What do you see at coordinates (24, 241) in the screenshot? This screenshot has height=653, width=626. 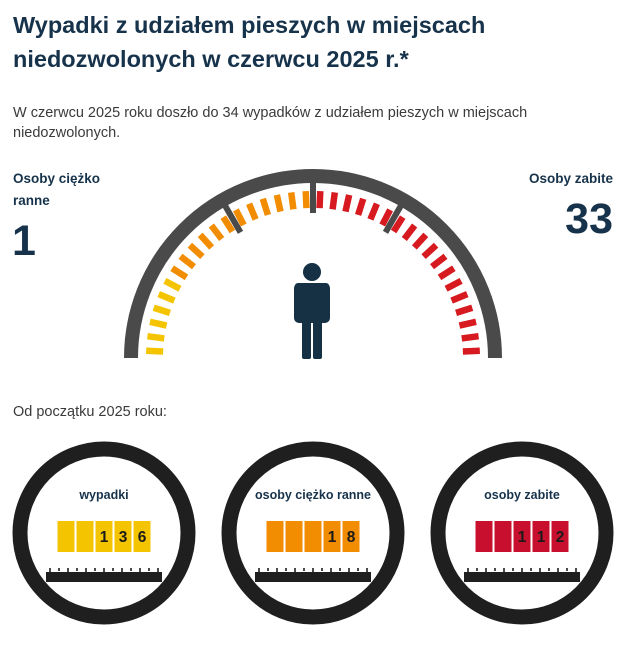 I see `injured-stat-value: 1` at bounding box center [24, 241].